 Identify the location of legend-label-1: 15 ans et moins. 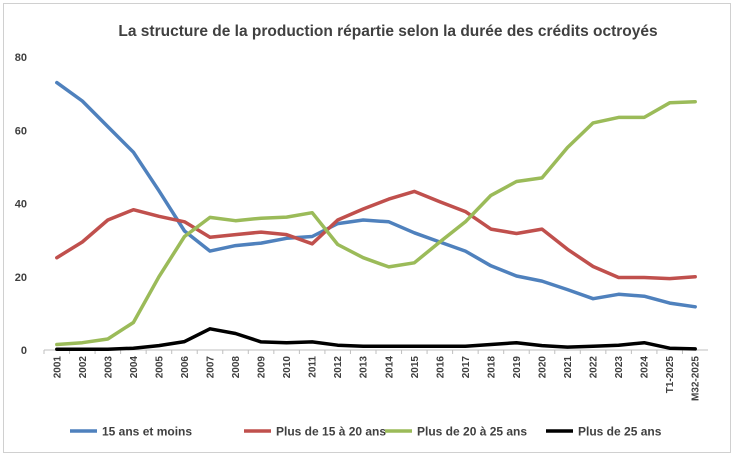
(147, 432).